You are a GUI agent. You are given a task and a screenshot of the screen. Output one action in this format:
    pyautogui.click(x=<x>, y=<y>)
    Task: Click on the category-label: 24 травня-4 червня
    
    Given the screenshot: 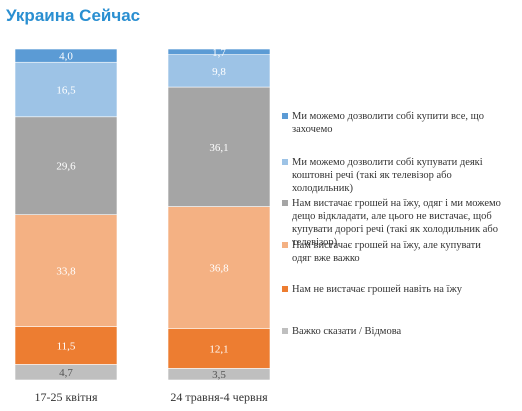 What is the action you would take?
    pyautogui.click(x=219, y=397)
    